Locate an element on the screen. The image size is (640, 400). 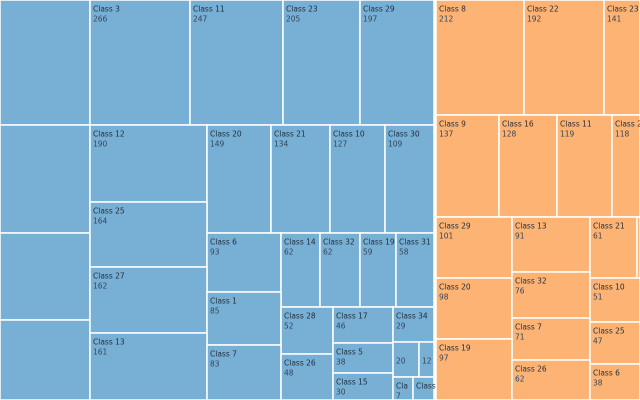
cell-label: Class 3 is located at coordinates (106, 9).